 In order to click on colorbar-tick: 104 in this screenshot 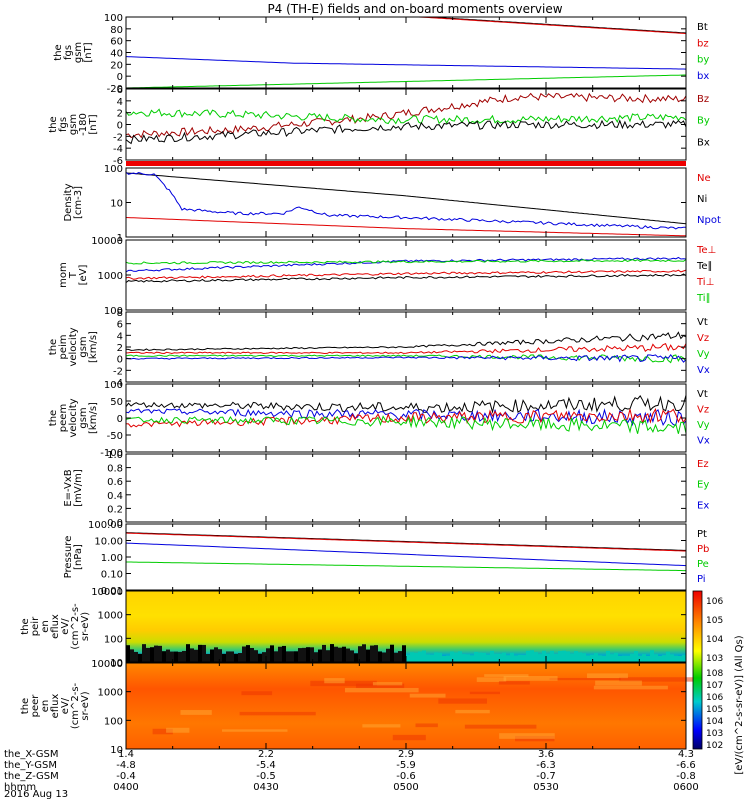, I will do `click(714, 640)`.